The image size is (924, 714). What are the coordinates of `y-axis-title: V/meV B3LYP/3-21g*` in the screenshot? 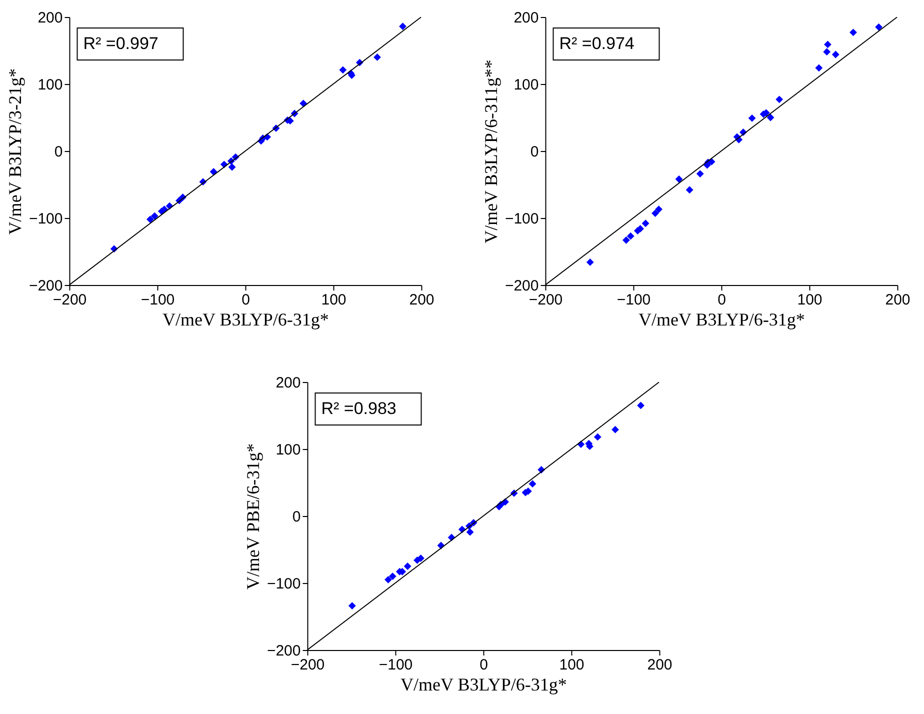 It's located at (14, 151).